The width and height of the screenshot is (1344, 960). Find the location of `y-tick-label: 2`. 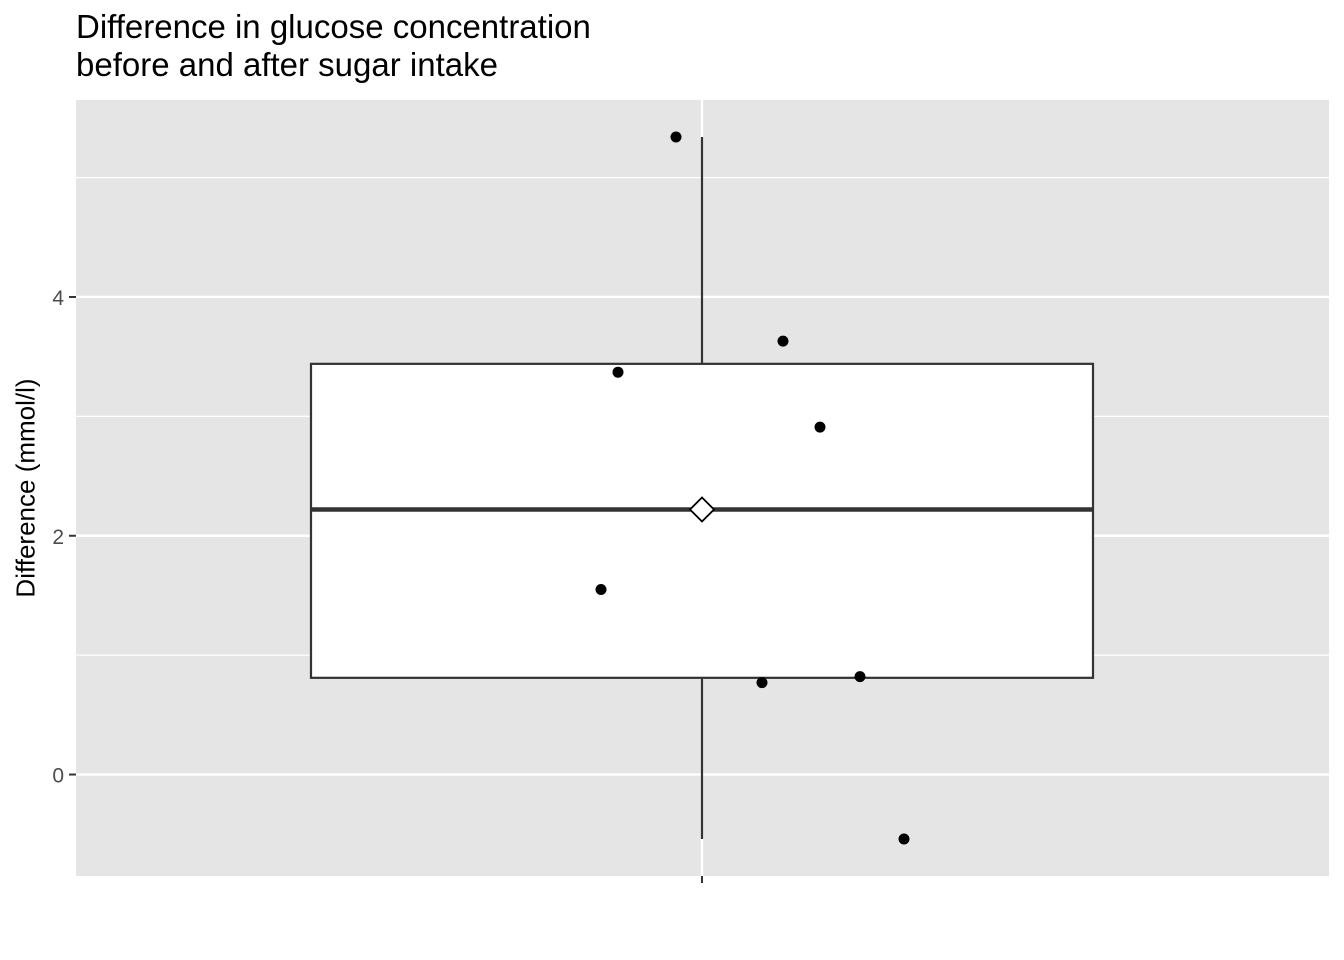

y-tick-label: 2 is located at coordinates (58, 537).